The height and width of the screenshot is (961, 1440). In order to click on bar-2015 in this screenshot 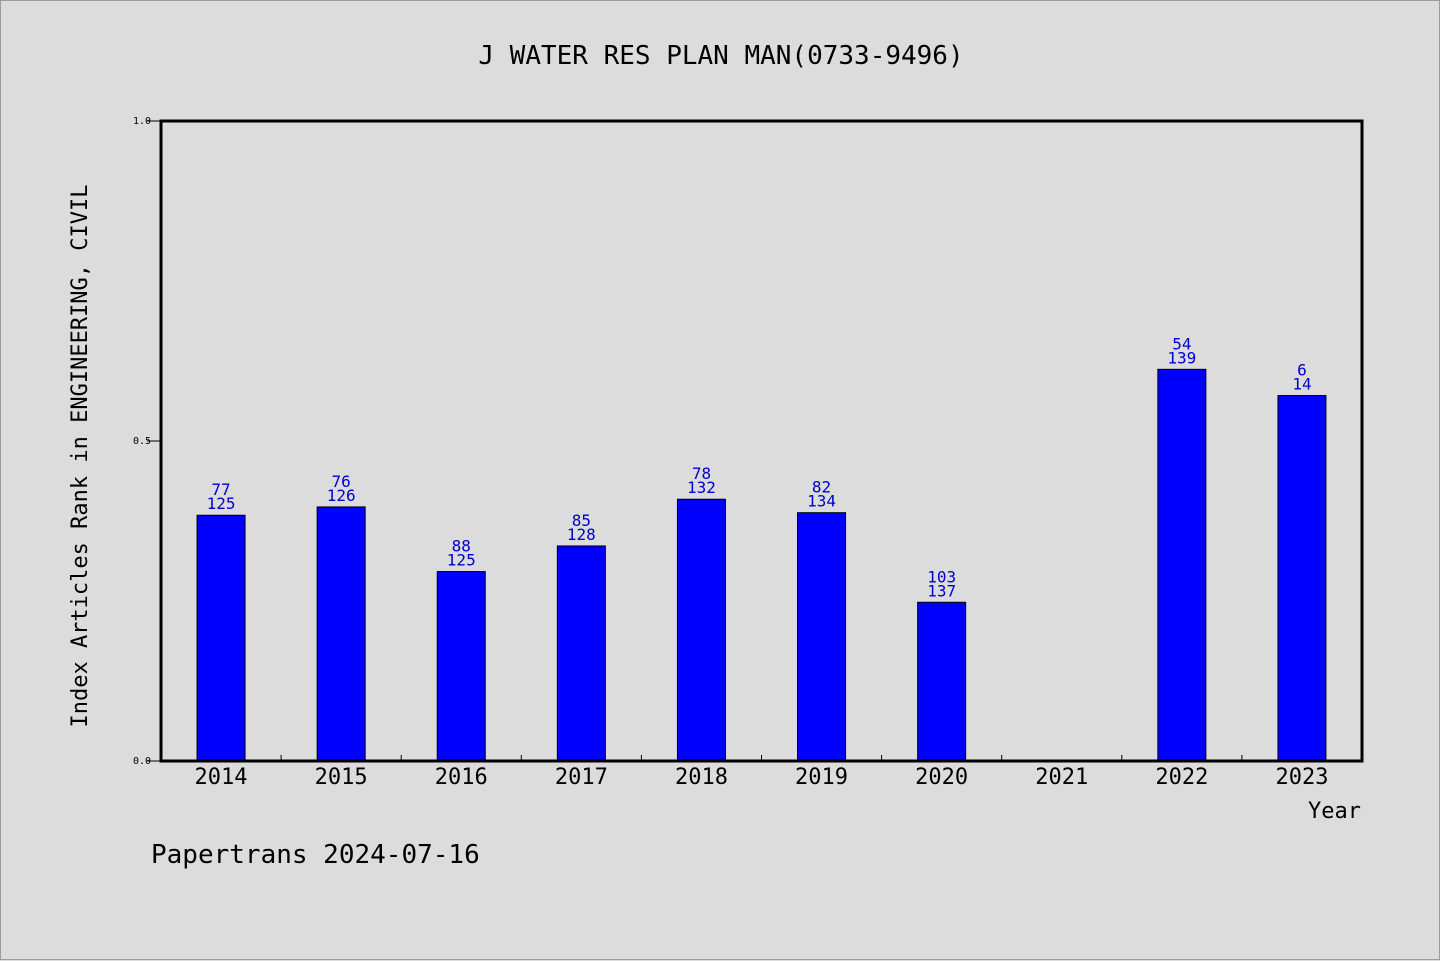, I will do `click(341, 634)`.